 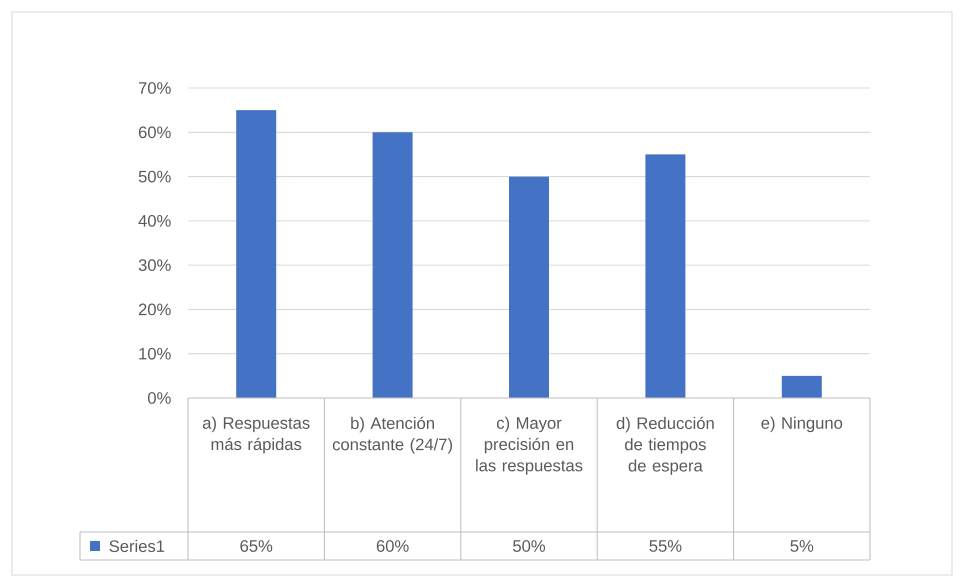 What do you see at coordinates (392, 435) in the screenshot?
I see `x-tick-label: b) Atención constante (24/7)` at bounding box center [392, 435].